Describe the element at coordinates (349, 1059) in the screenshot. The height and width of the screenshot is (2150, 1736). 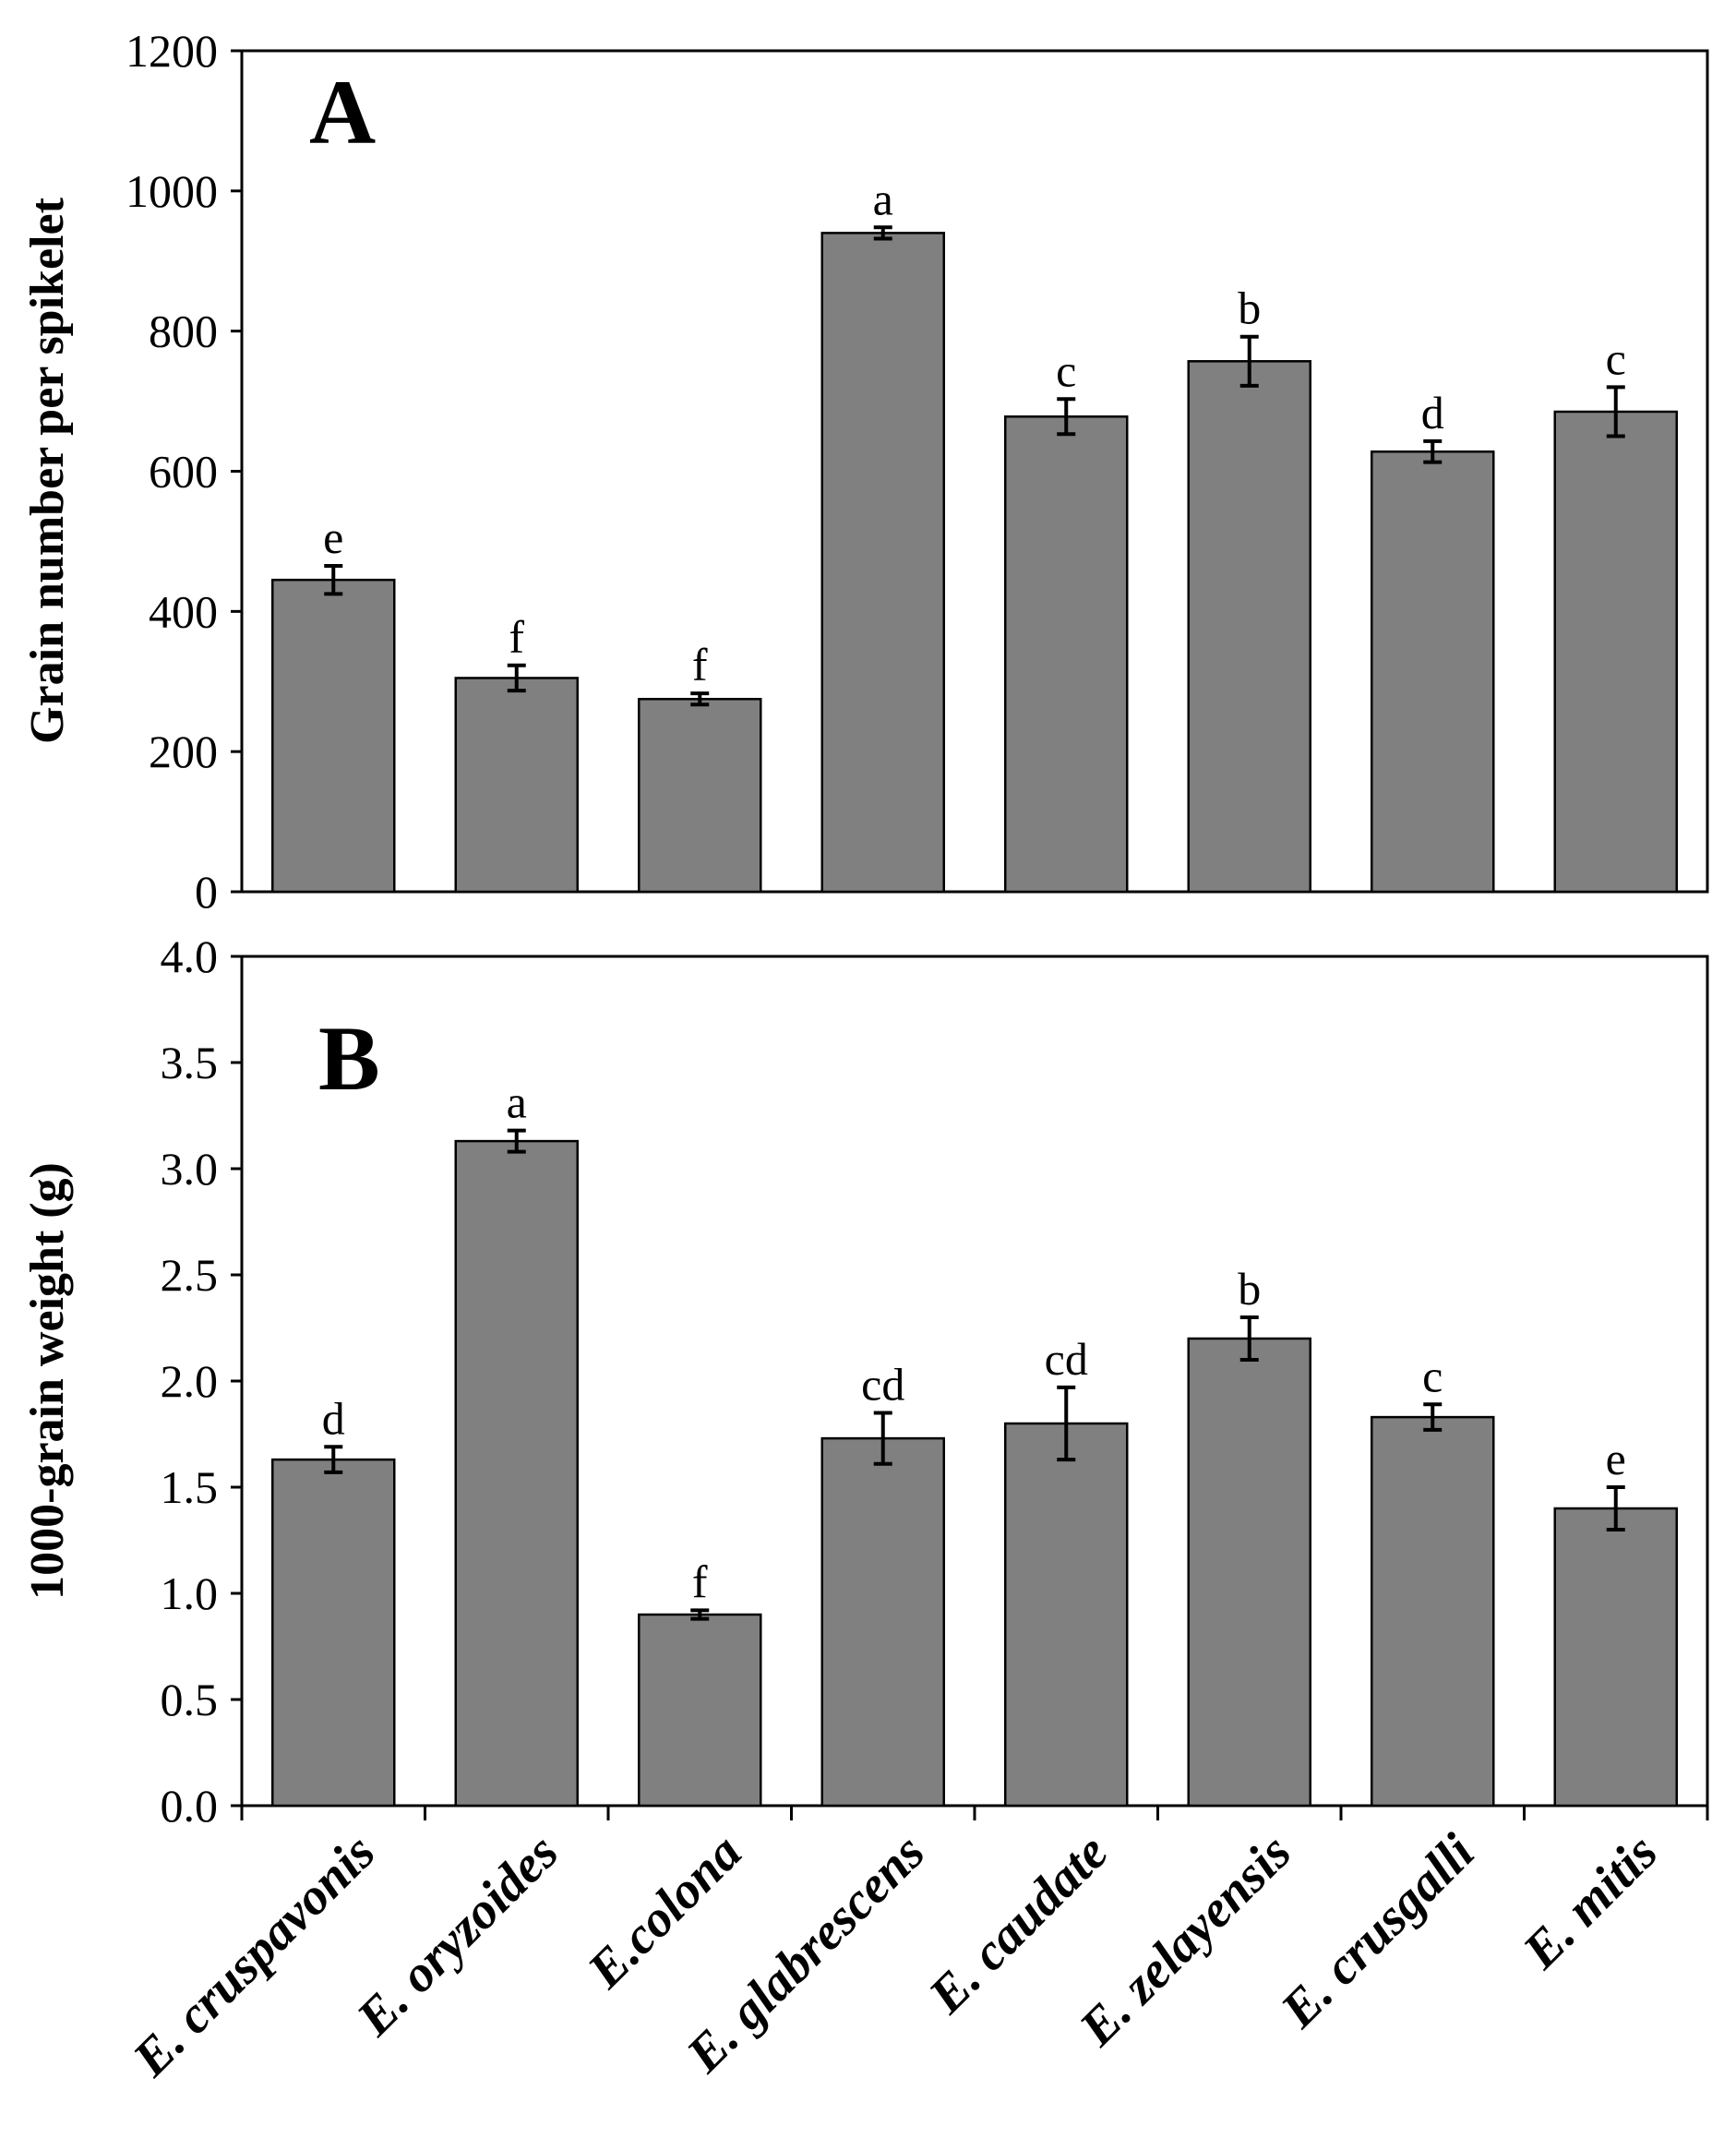
I see `panel-letter: B` at that location.